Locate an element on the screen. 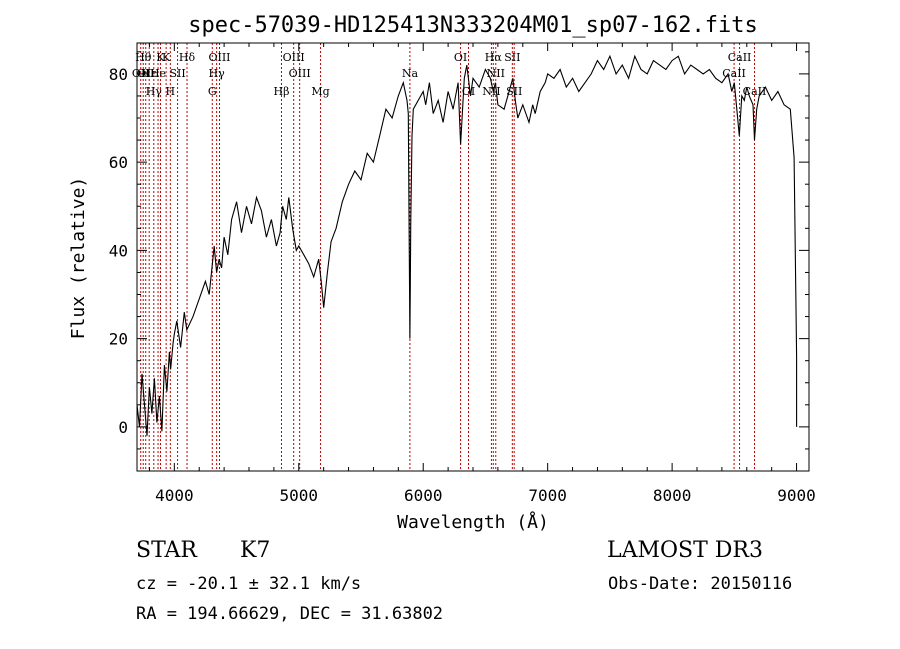 The width and height of the screenshot is (900, 649). x-tick-label: 8000 is located at coordinates (672, 495).